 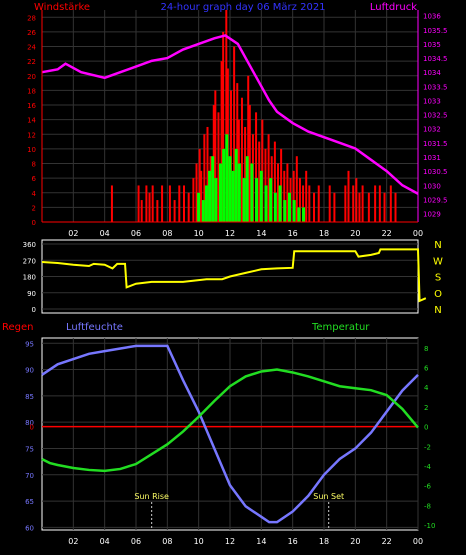 What do you see at coordinates (34, 223) in the screenshot?
I see `wind-tick-label: 0` at bounding box center [34, 223].